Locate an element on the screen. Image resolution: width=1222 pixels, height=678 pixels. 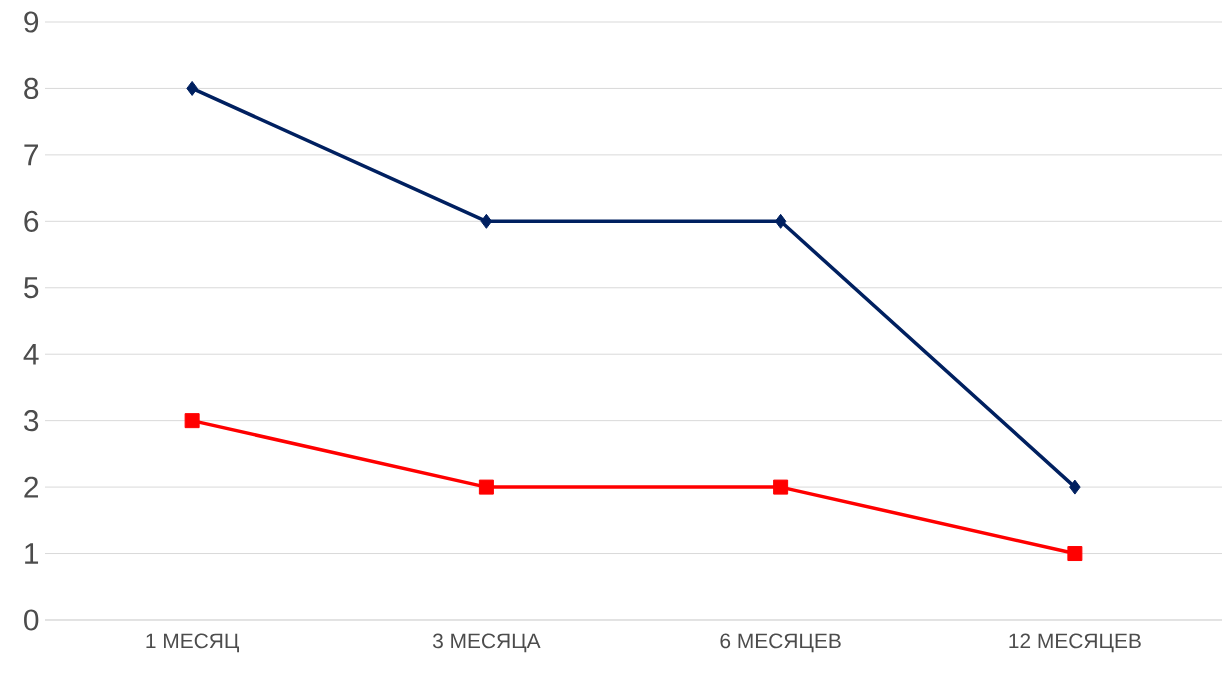
y-tick-label: 6 is located at coordinates (31, 221).